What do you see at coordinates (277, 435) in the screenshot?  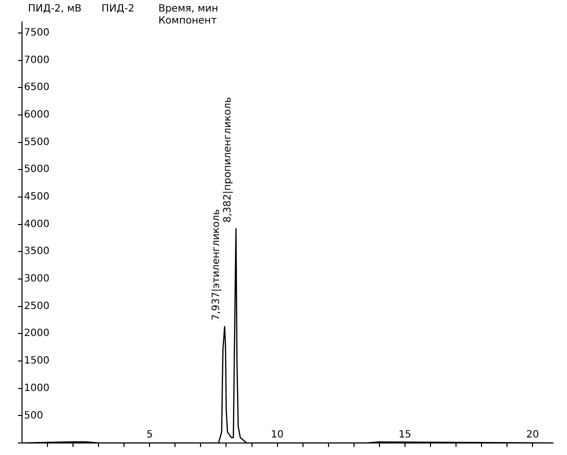 I see `x-tick-label: 10` at bounding box center [277, 435].